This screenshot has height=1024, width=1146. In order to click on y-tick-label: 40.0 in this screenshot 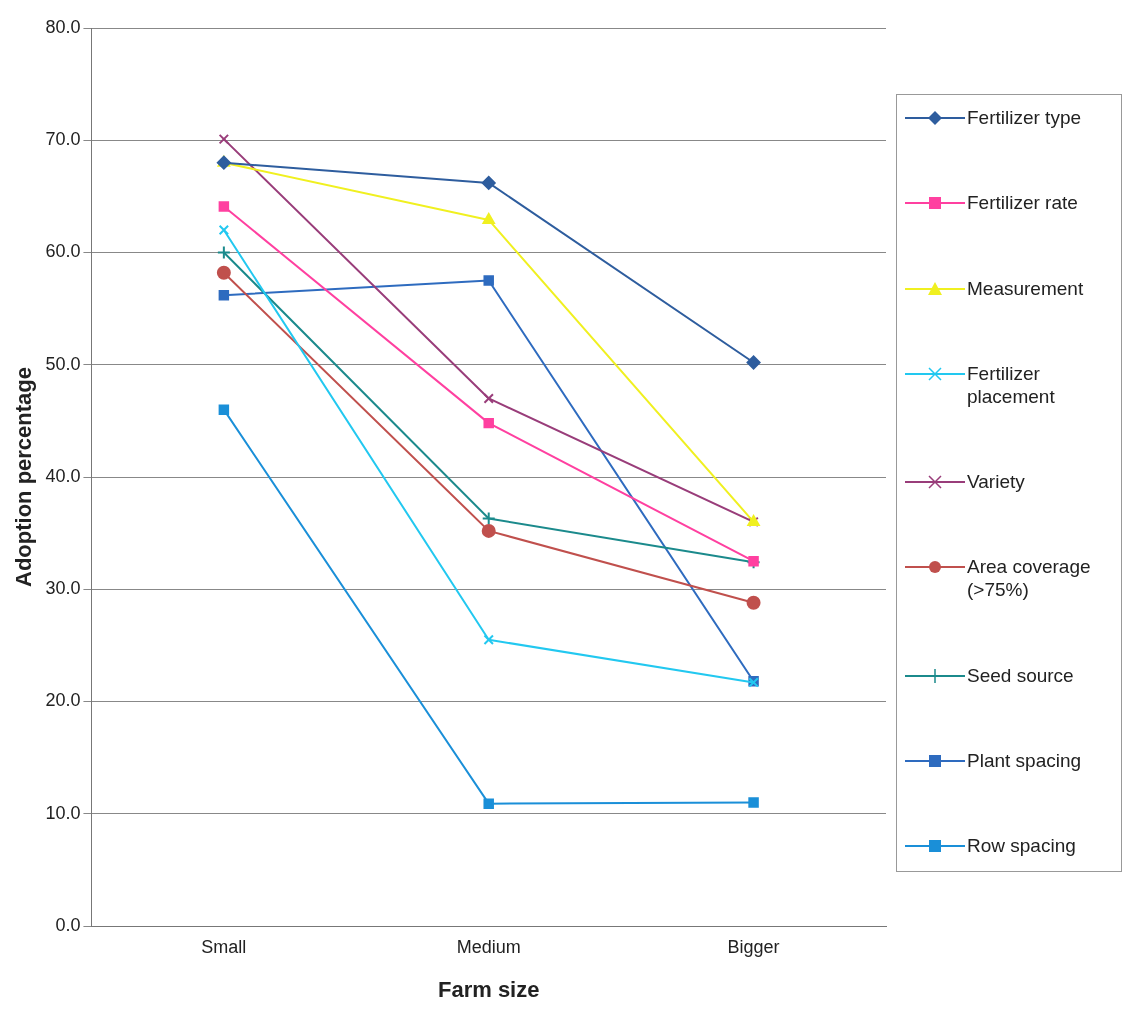, I will do `click(63, 475)`.